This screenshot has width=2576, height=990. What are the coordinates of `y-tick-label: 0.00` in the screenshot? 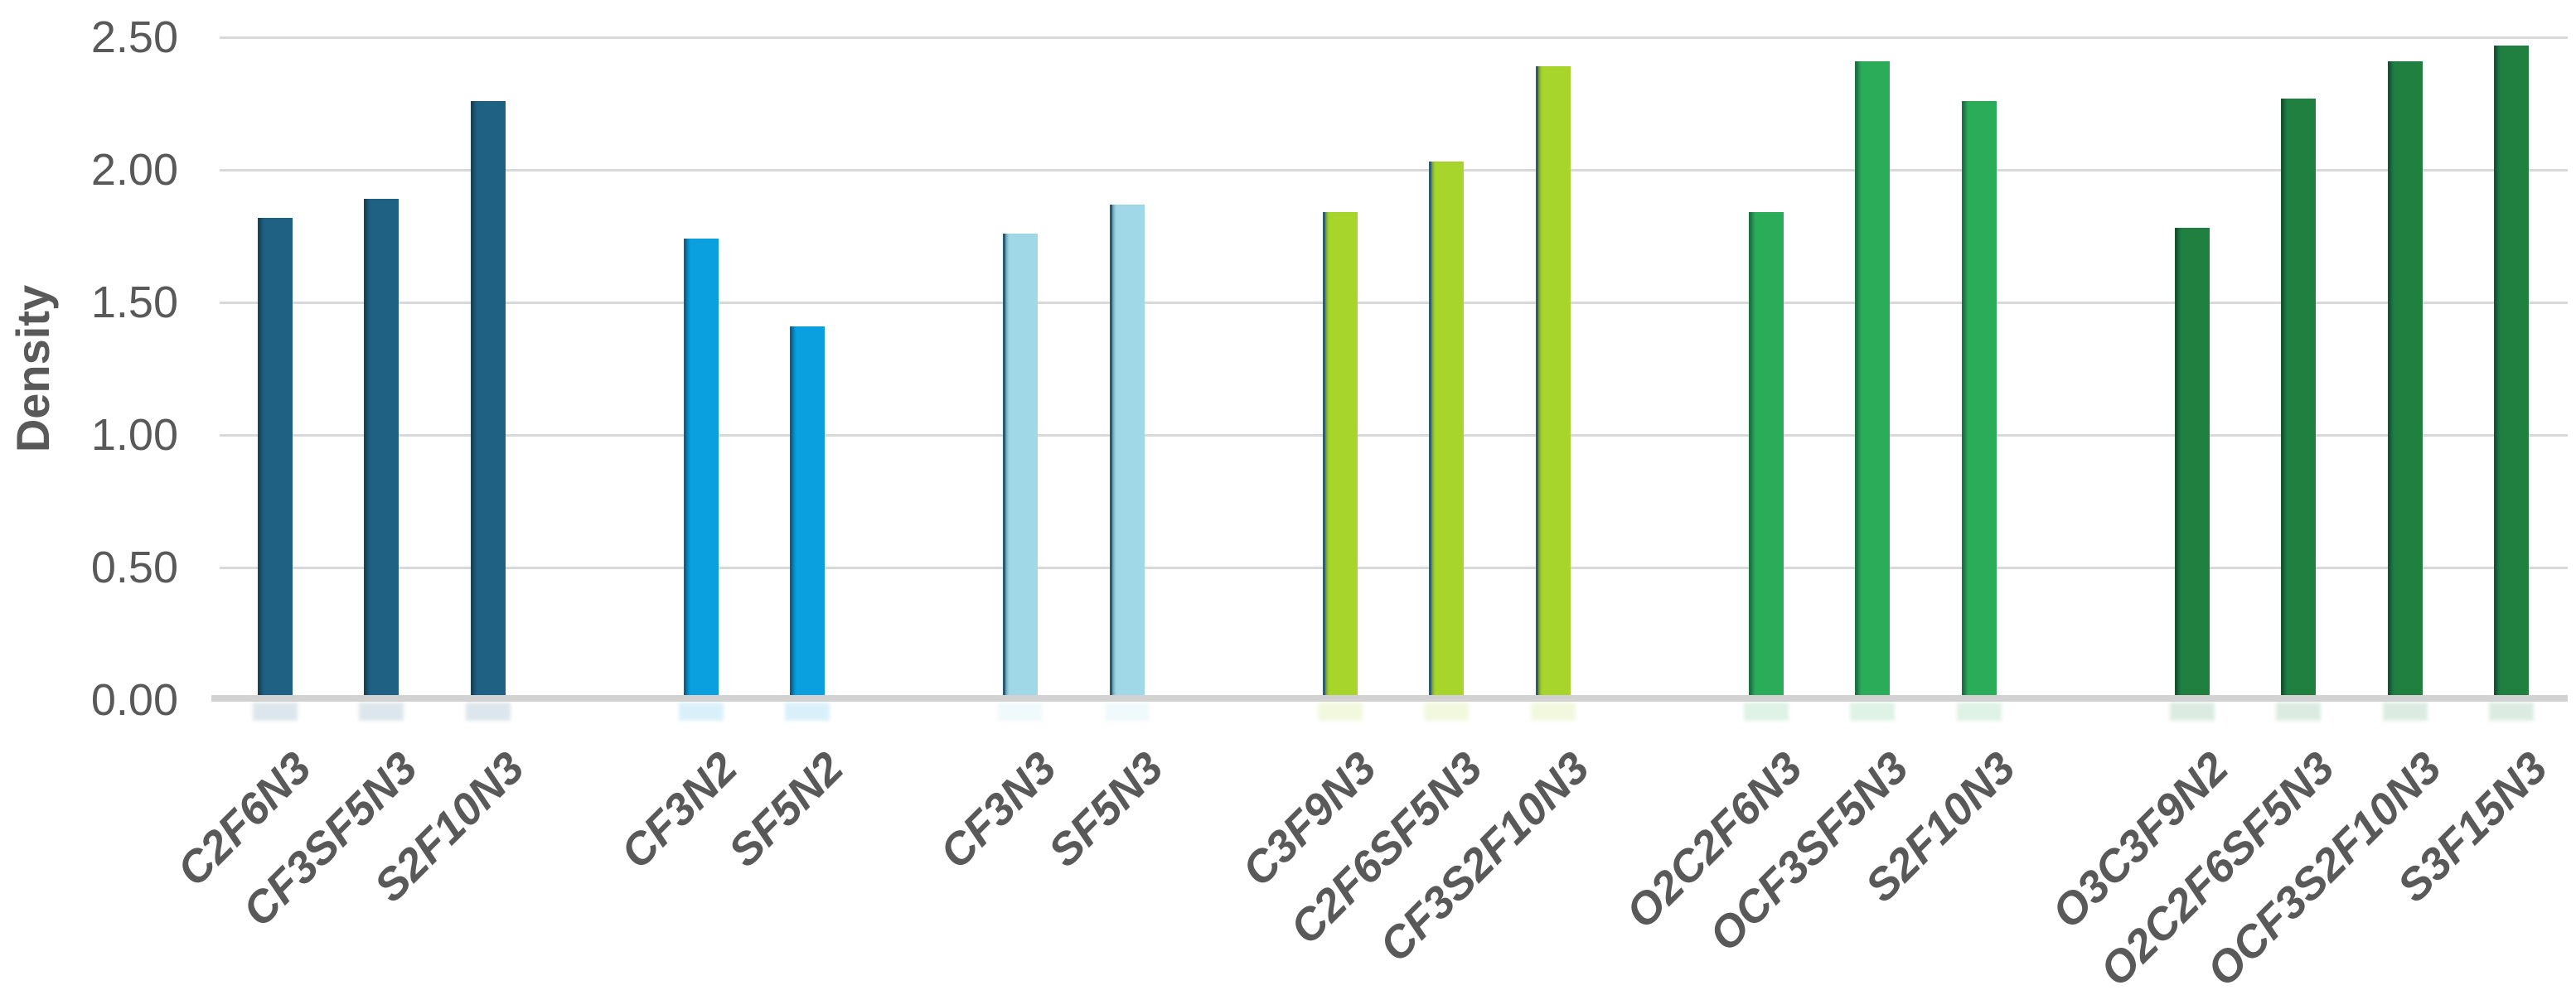 It's located at (134, 700).